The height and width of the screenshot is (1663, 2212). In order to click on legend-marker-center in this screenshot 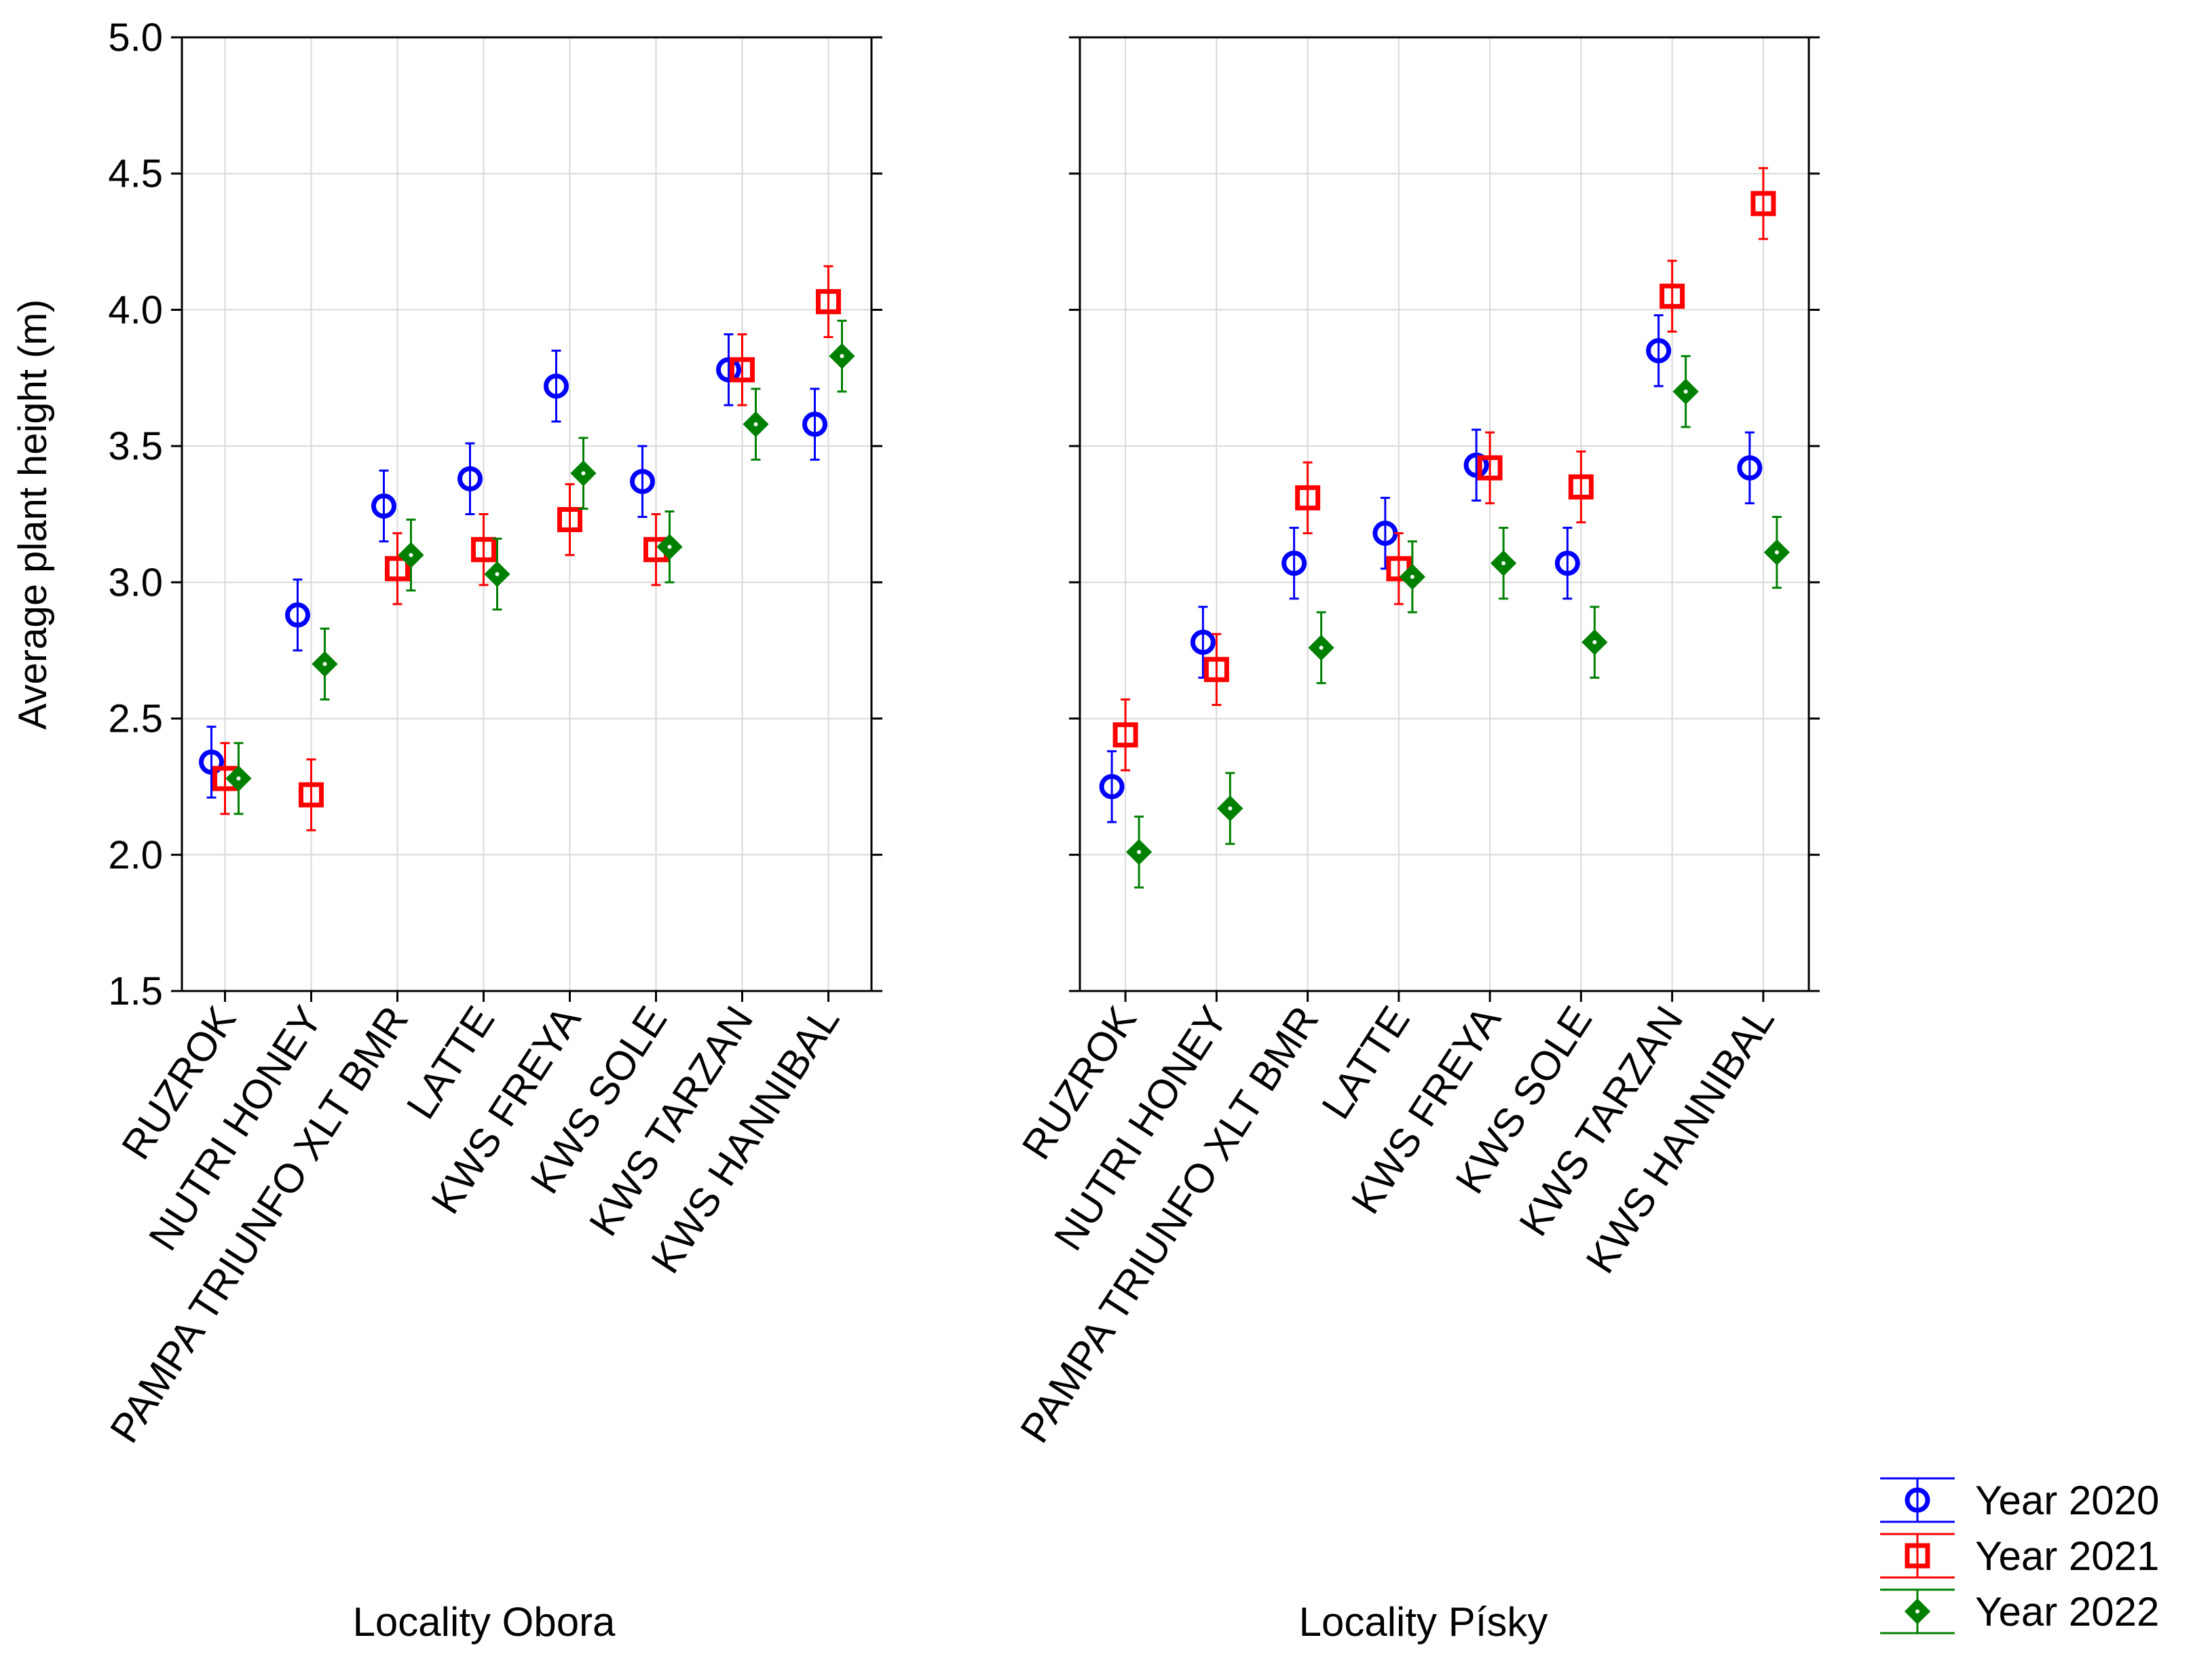, I will do `click(1917, 1611)`.